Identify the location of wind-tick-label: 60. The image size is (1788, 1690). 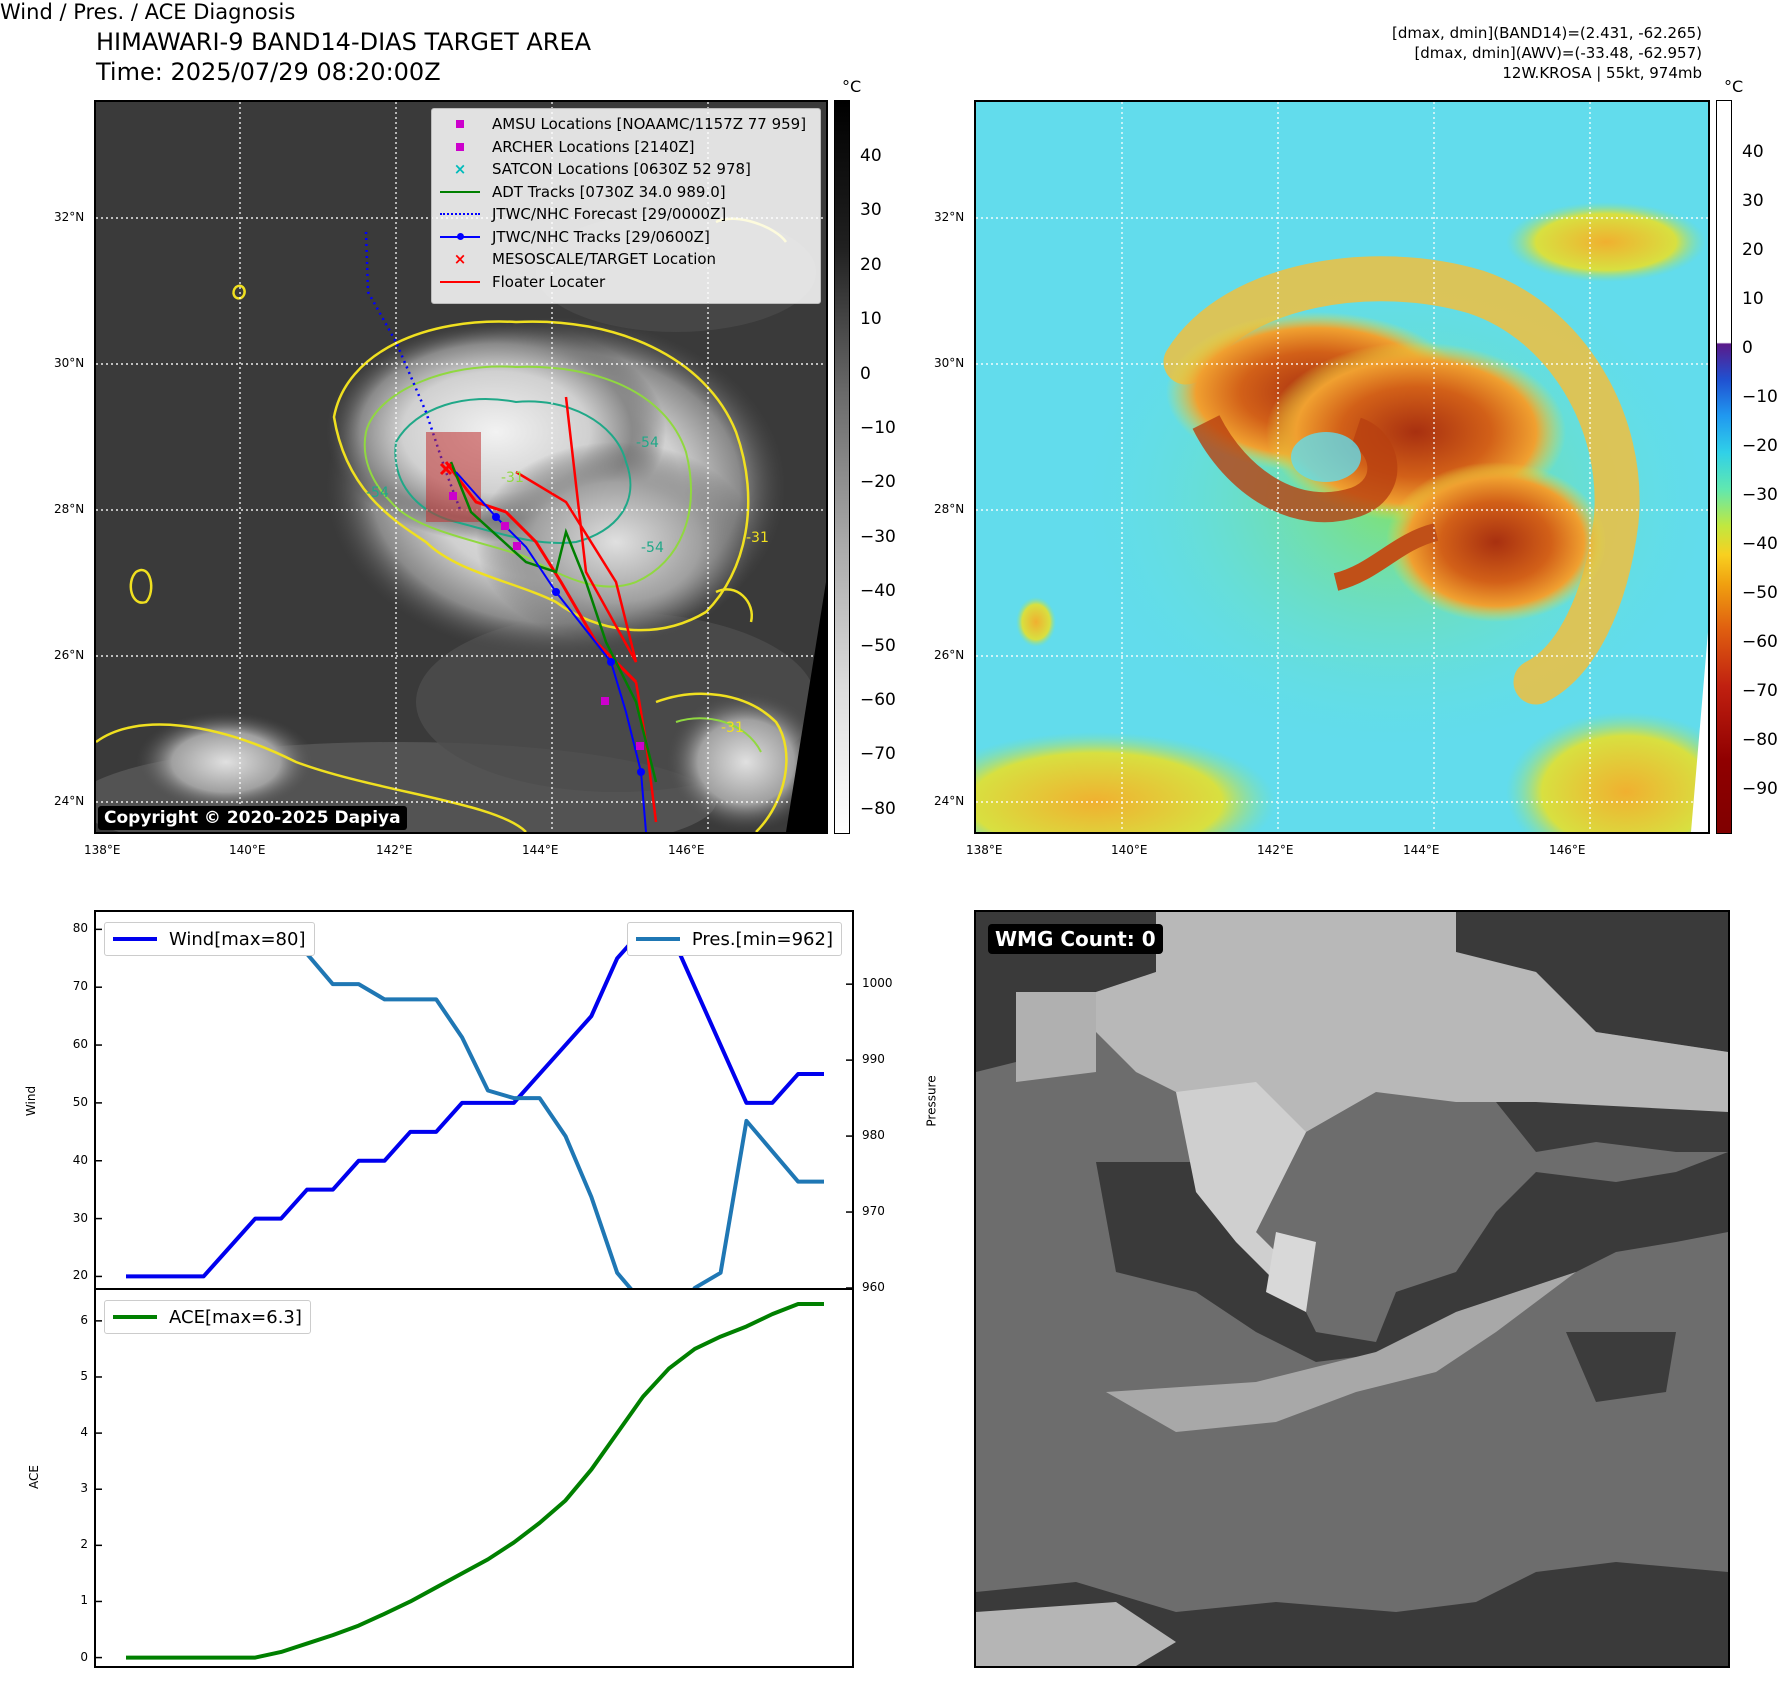
(80, 1044).